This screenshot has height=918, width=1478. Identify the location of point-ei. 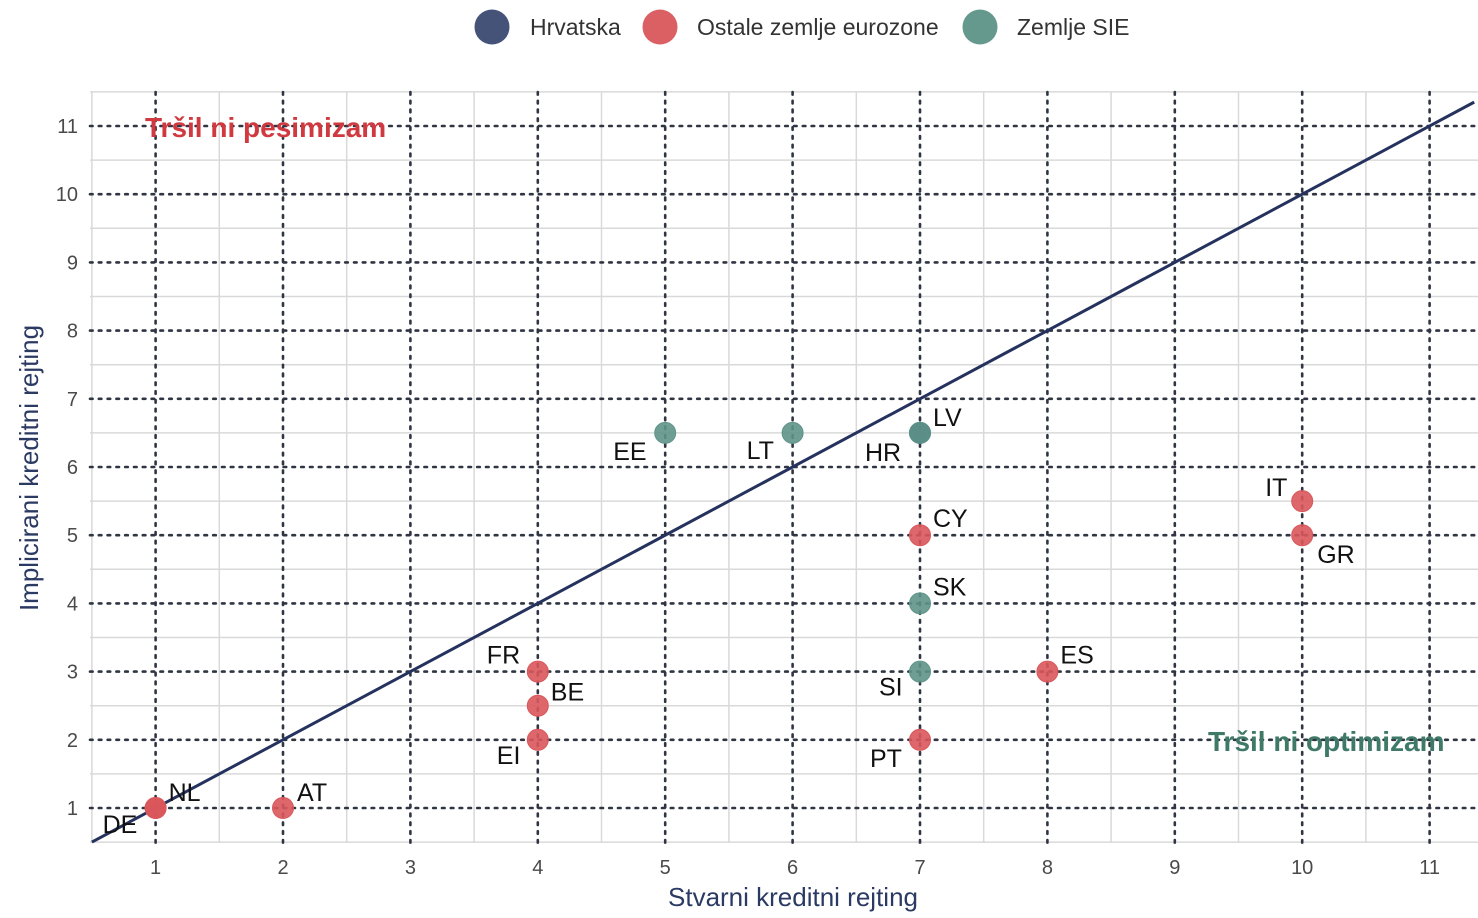
(537, 739).